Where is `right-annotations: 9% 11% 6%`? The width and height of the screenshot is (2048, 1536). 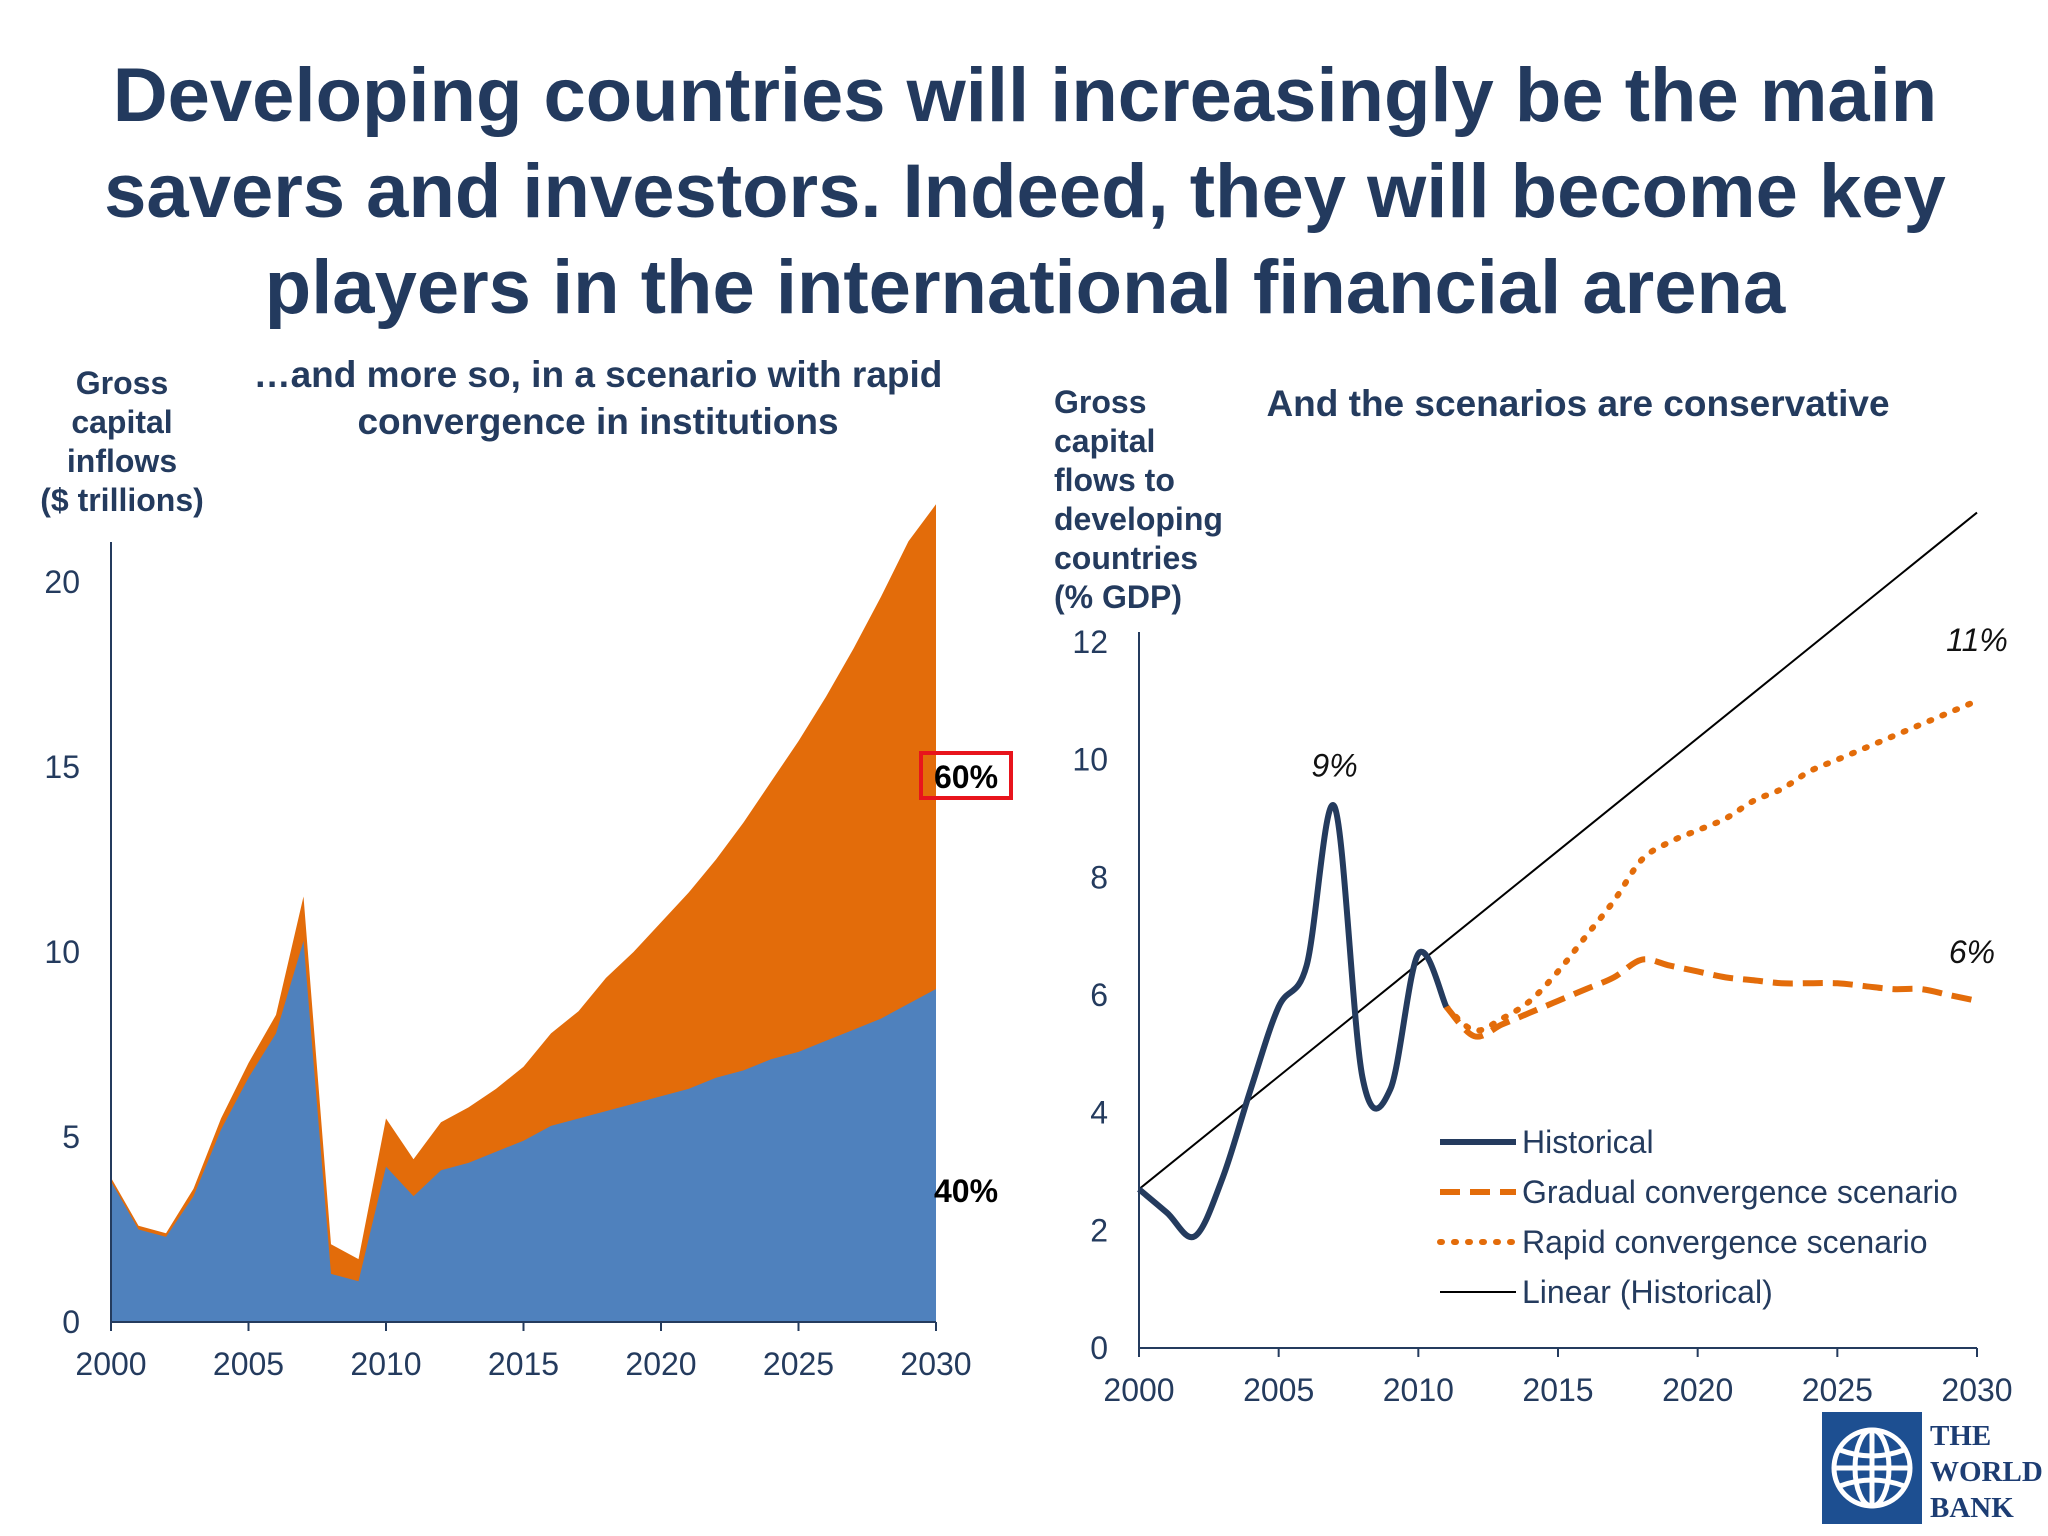
right-annotations: 9% 11% 6% is located at coordinates (1659, 796).